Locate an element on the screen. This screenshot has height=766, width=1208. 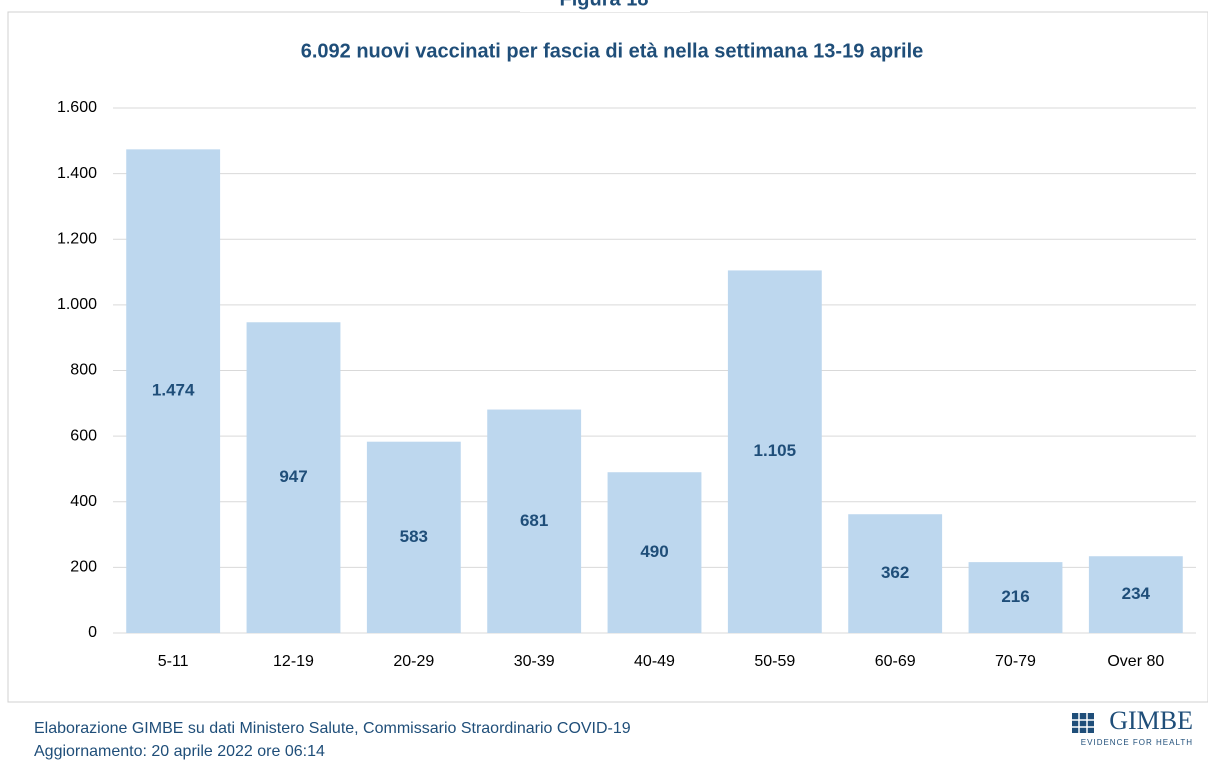
value-label: 216 is located at coordinates (1015, 596).